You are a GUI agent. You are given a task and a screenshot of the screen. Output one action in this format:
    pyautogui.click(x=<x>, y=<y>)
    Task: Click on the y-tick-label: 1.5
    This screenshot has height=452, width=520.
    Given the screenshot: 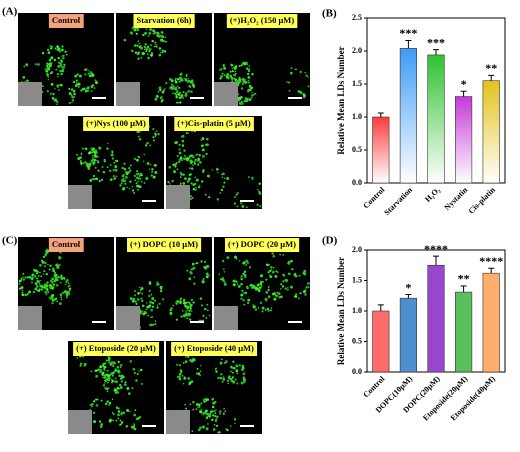 What is the action you would take?
    pyautogui.click(x=357, y=83)
    